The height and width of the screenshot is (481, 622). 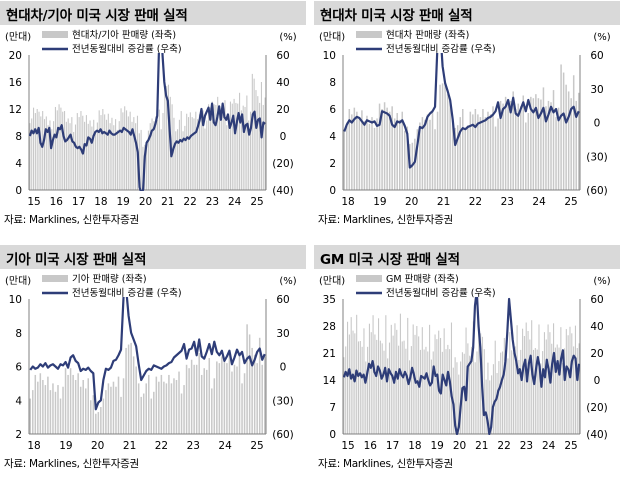 I want to click on legend-label-line: 전년동월대비 증감률 (우축), so click(x=127, y=293).